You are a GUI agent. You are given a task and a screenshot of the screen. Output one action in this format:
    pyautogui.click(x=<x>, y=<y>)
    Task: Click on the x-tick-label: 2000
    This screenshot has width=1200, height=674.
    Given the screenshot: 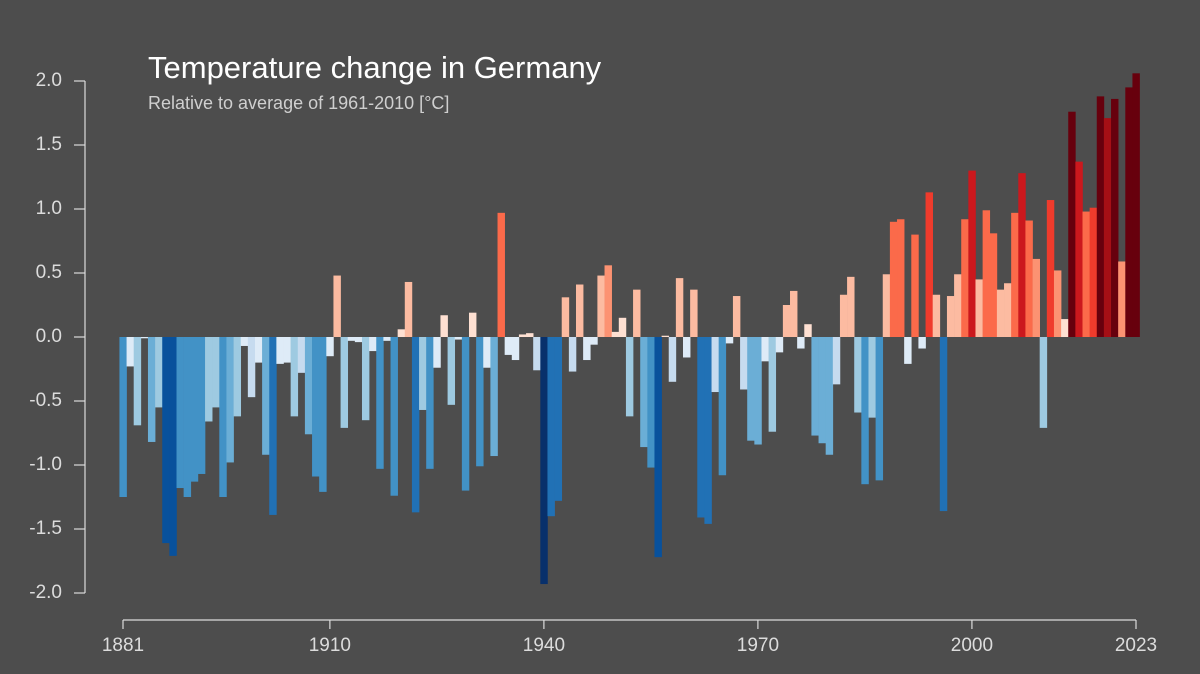 What is the action you would take?
    pyautogui.click(x=972, y=645)
    